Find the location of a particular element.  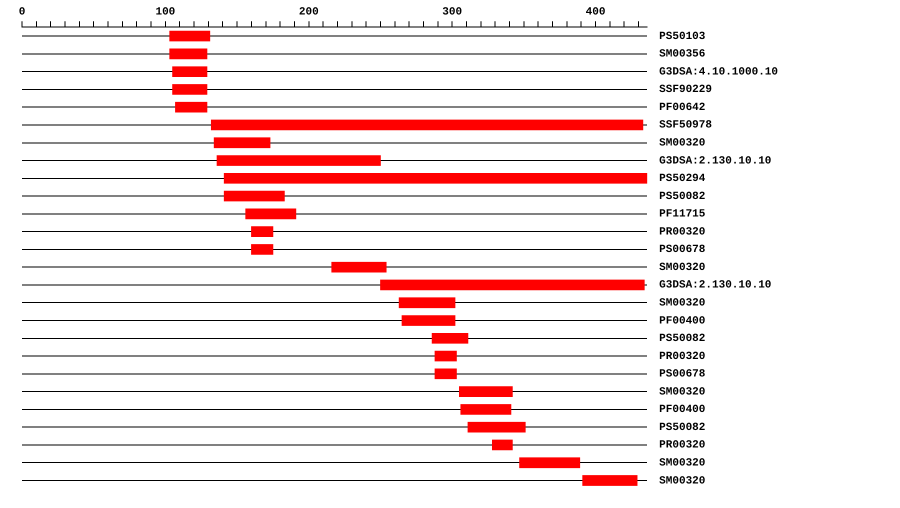

y-tick-label: PS50103 is located at coordinates (682, 36).